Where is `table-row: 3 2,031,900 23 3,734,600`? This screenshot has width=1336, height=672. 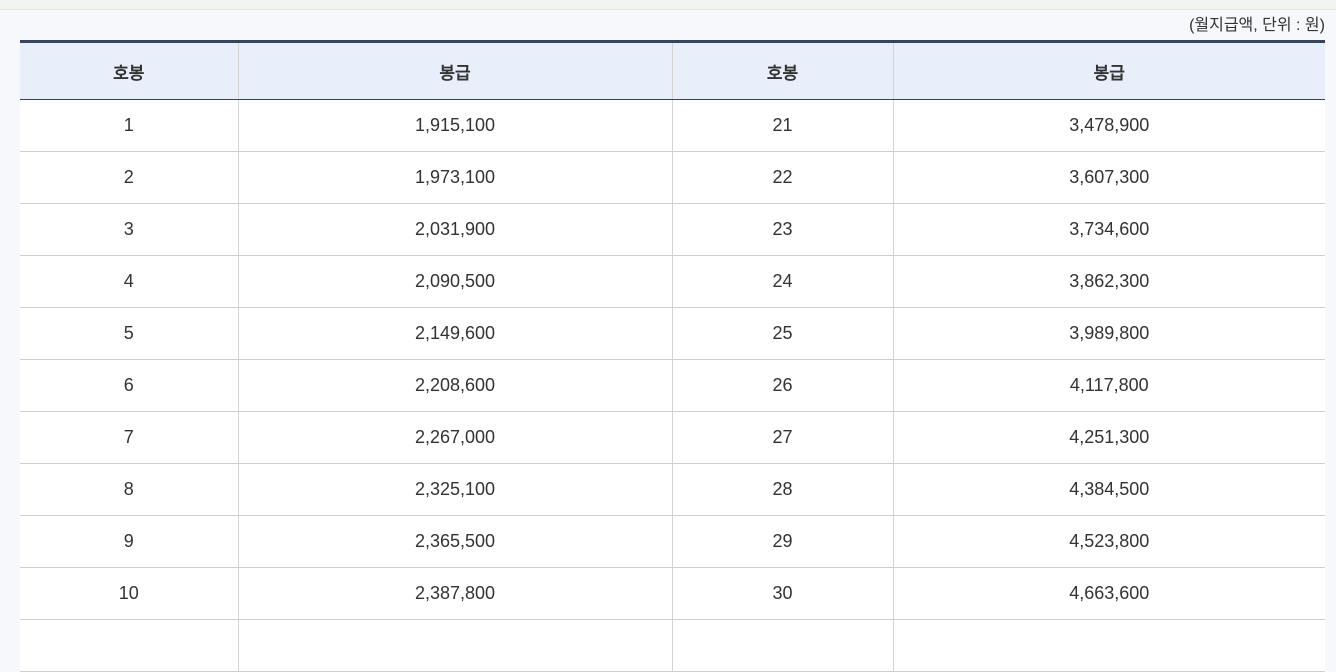
table-row: 3 2,031,900 23 3,734,600 is located at coordinates (672, 229).